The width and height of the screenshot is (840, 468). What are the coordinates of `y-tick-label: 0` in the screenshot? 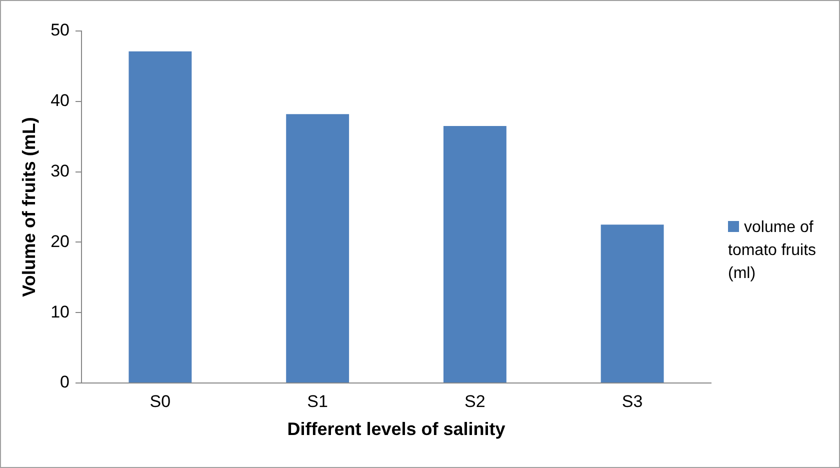 It's located at (65, 382).